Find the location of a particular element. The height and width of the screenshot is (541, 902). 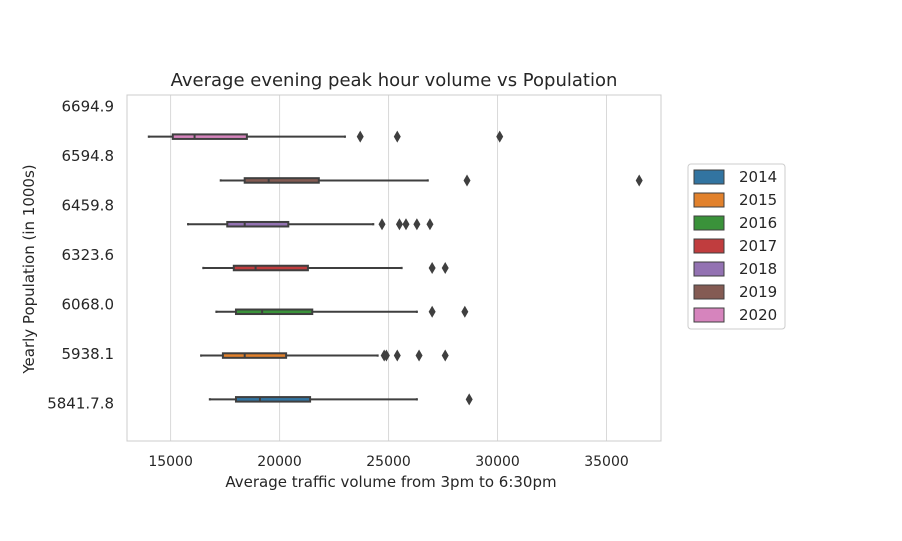

legend-label: 2018 is located at coordinates (758, 269).